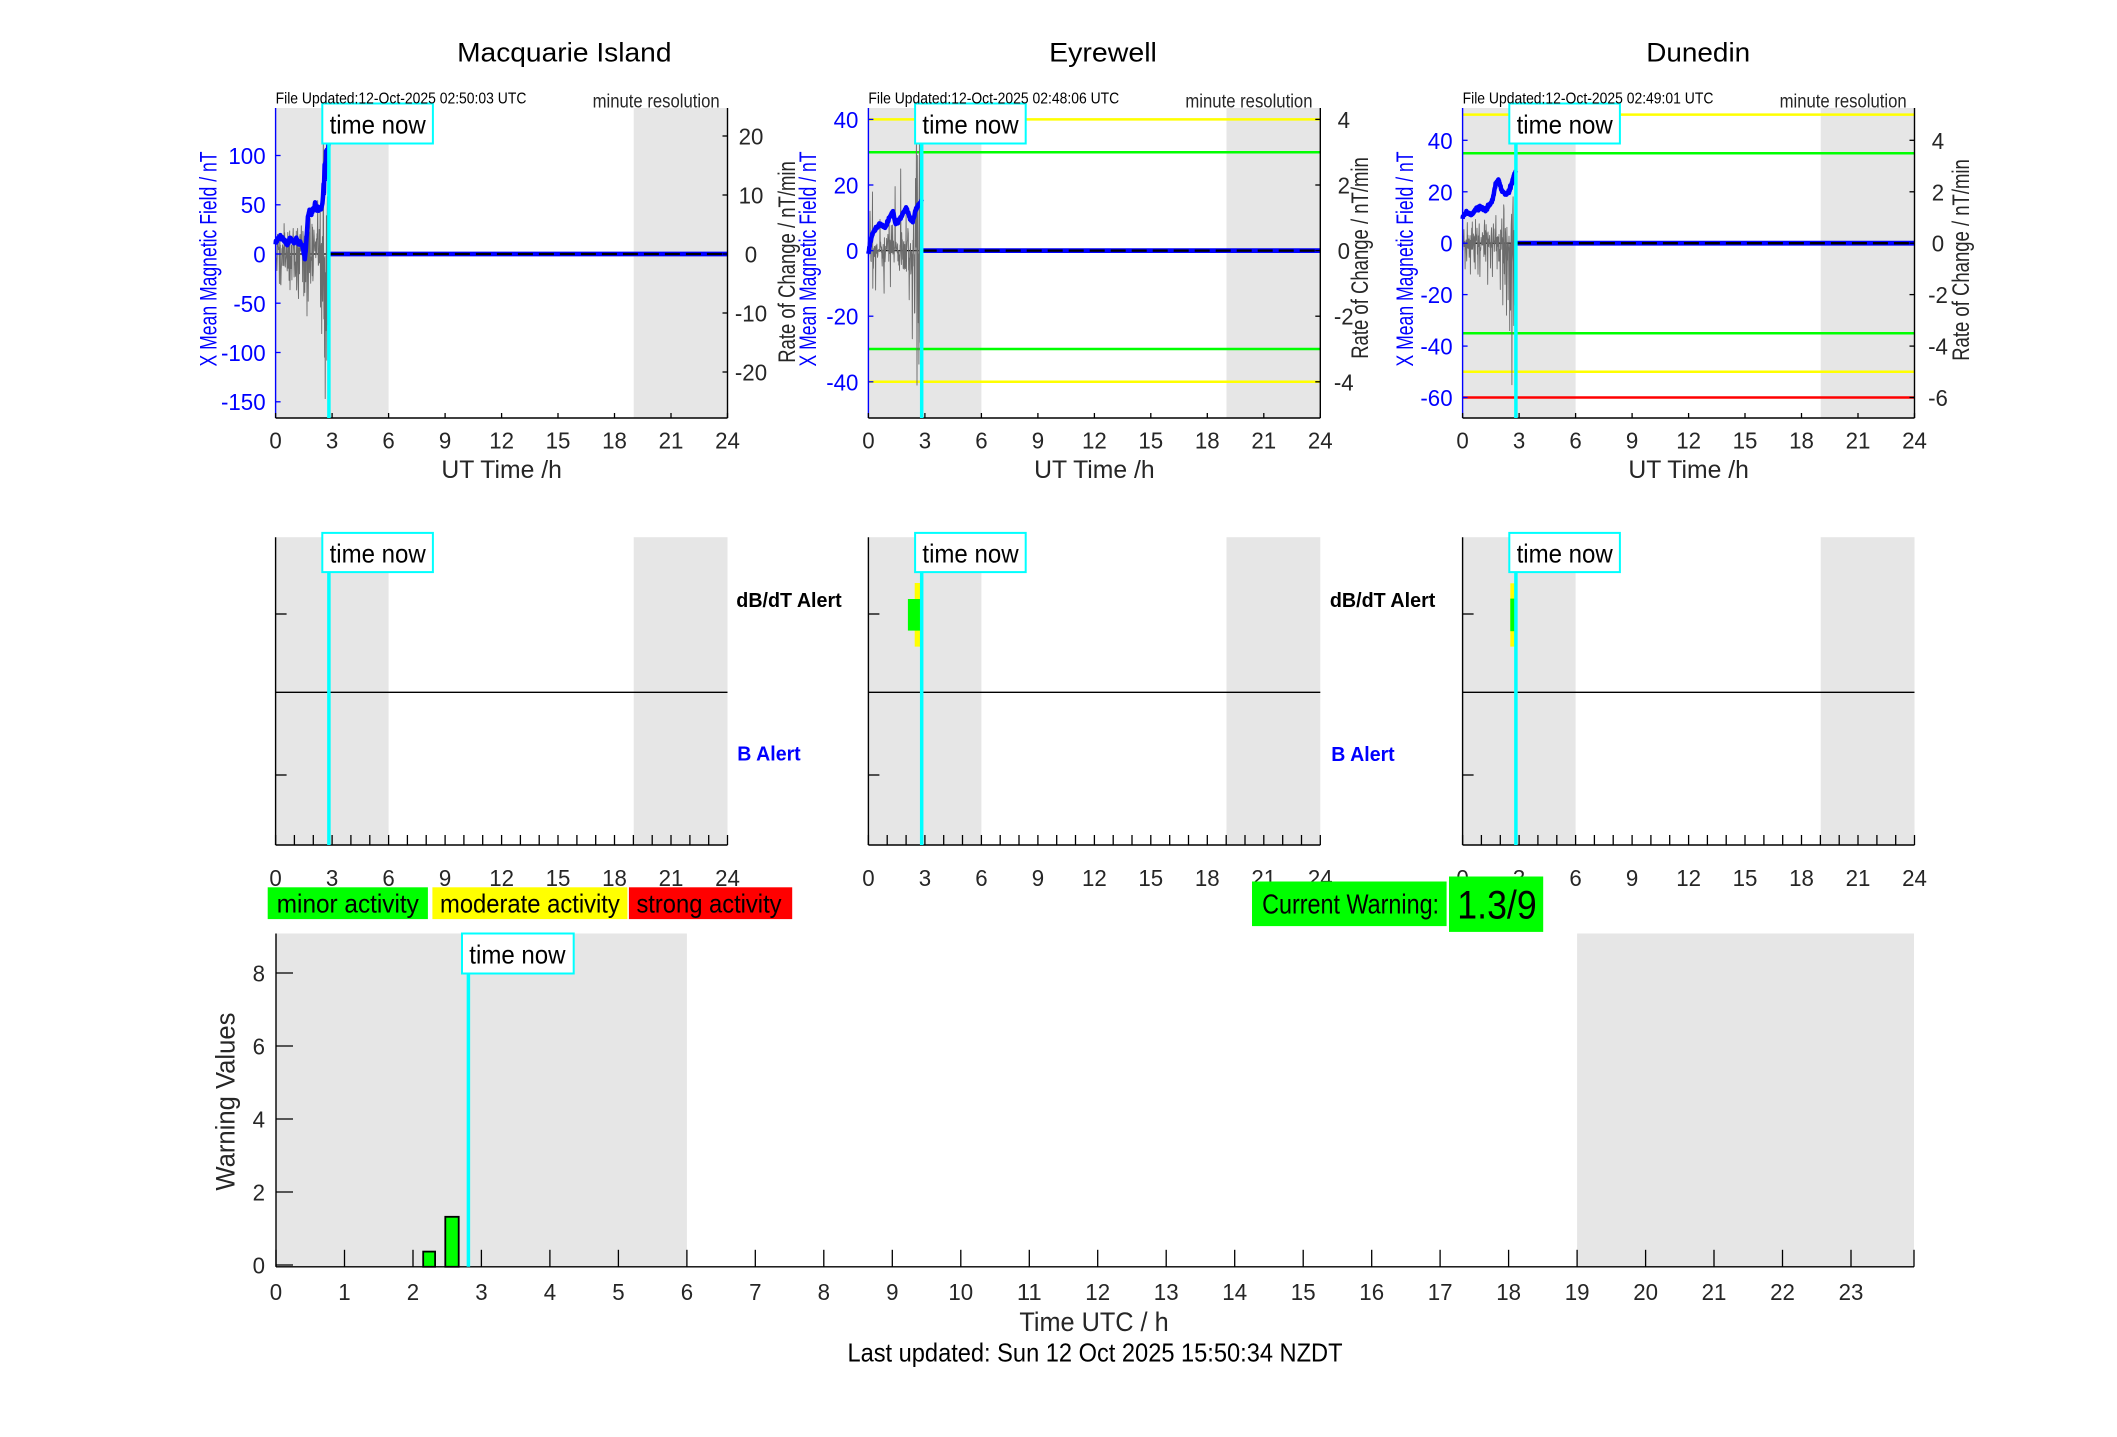 The width and height of the screenshot is (2117, 1437). What do you see at coordinates (243, 402) in the screenshot?
I see `svg-text: -150` at bounding box center [243, 402].